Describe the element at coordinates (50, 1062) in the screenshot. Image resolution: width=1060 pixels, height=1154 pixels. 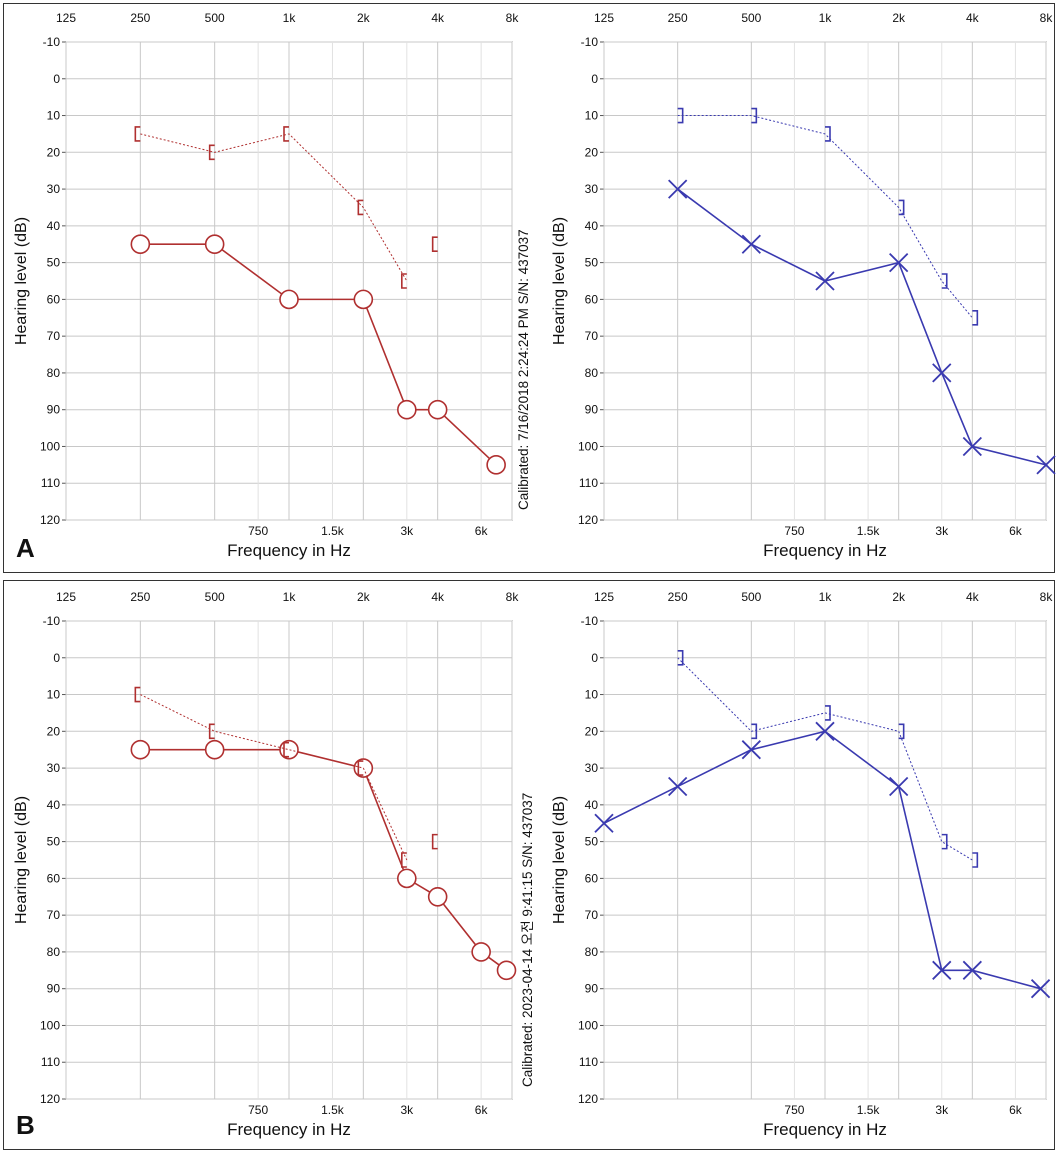
I see `y-tick-label: 110` at that location.